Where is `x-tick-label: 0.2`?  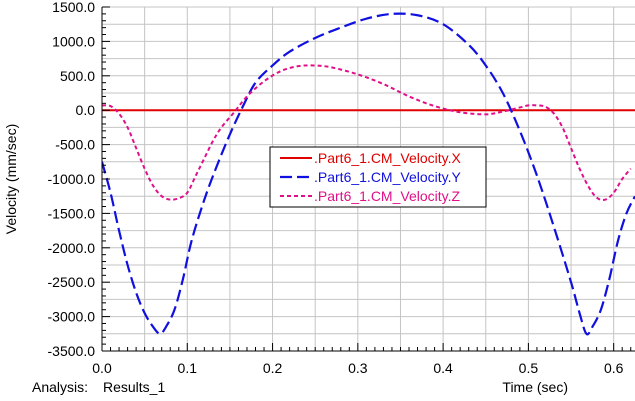
x-tick-label: 0.2 is located at coordinates (273, 368).